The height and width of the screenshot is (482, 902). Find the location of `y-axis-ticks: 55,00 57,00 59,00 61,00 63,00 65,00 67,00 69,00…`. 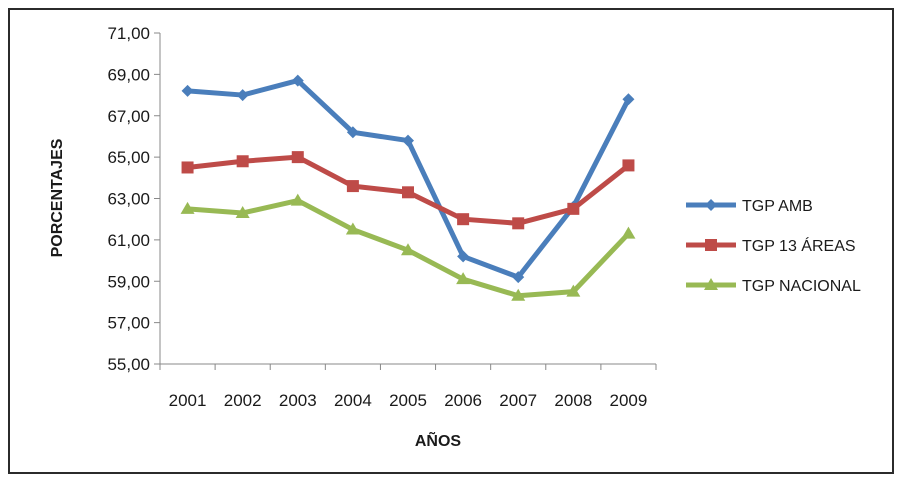

y-axis-ticks: 55,00 57,00 59,00 61,00 63,00 65,00 67,00 69,00… is located at coordinates (133, 199).